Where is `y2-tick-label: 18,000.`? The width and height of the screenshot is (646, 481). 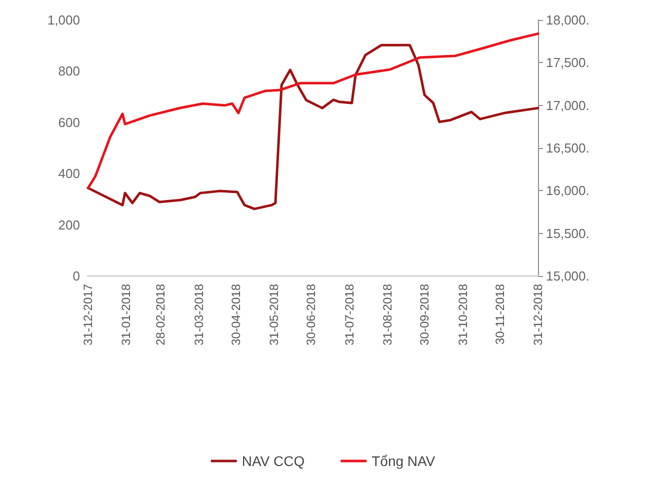
y2-tick-label: 18,000. is located at coordinates (568, 20).